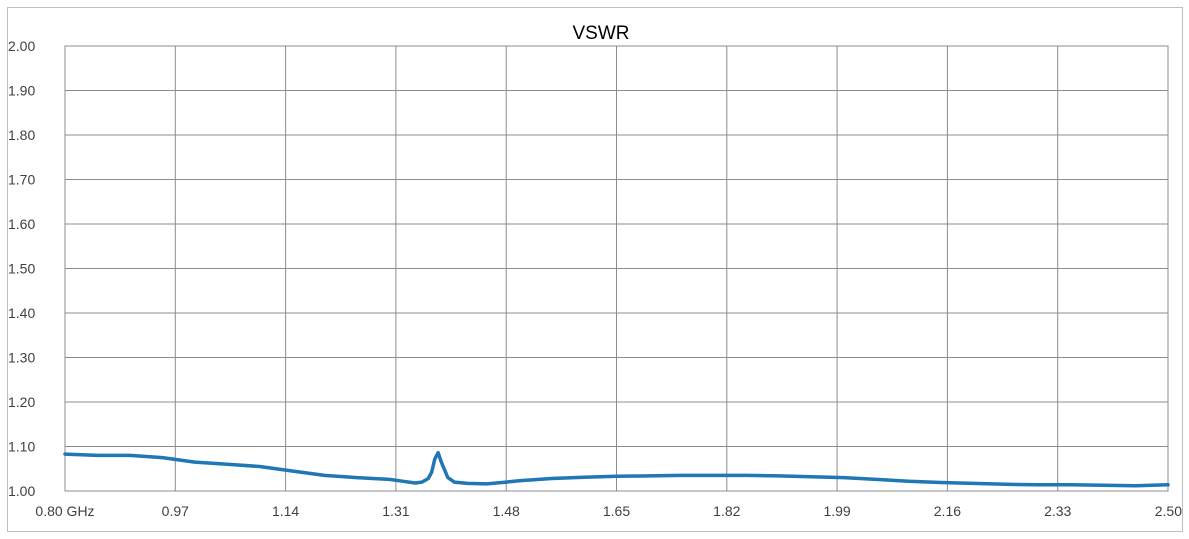  What do you see at coordinates (21, 402) in the screenshot?
I see `y-tick-label: 1.20` at bounding box center [21, 402].